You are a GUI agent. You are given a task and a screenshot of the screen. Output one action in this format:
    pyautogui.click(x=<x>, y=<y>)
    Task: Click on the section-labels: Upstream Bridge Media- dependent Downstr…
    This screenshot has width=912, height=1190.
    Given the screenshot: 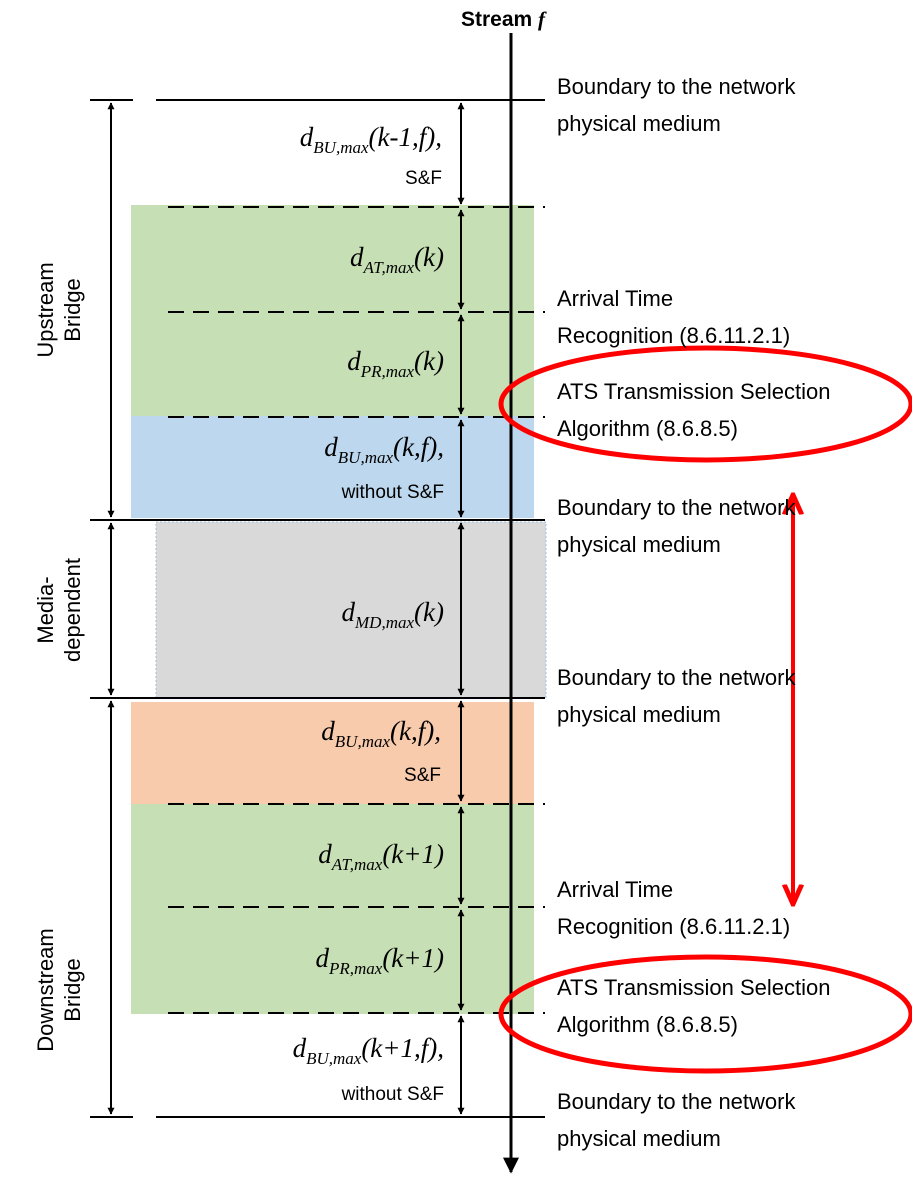 What is the action you would take?
    pyautogui.click(x=59, y=656)
    